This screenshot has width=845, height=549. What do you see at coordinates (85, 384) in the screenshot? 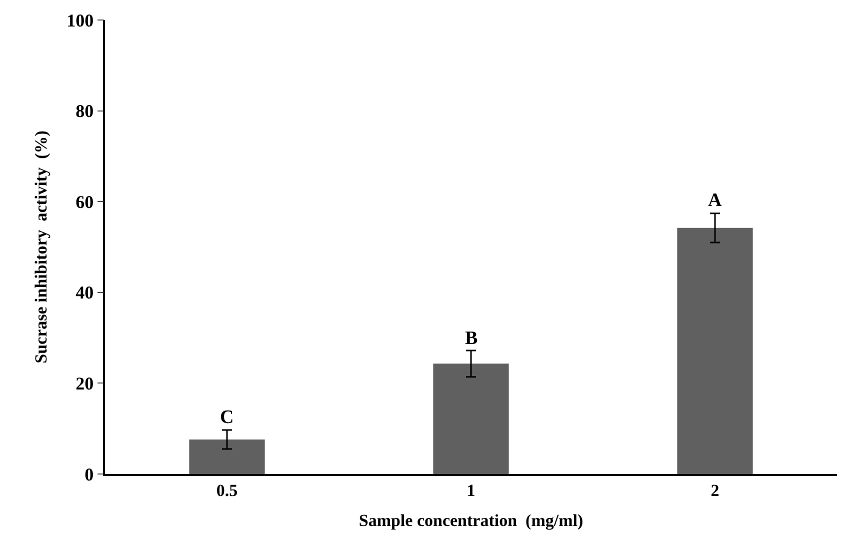
I see `y-tick-label: 20` at bounding box center [85, 384].